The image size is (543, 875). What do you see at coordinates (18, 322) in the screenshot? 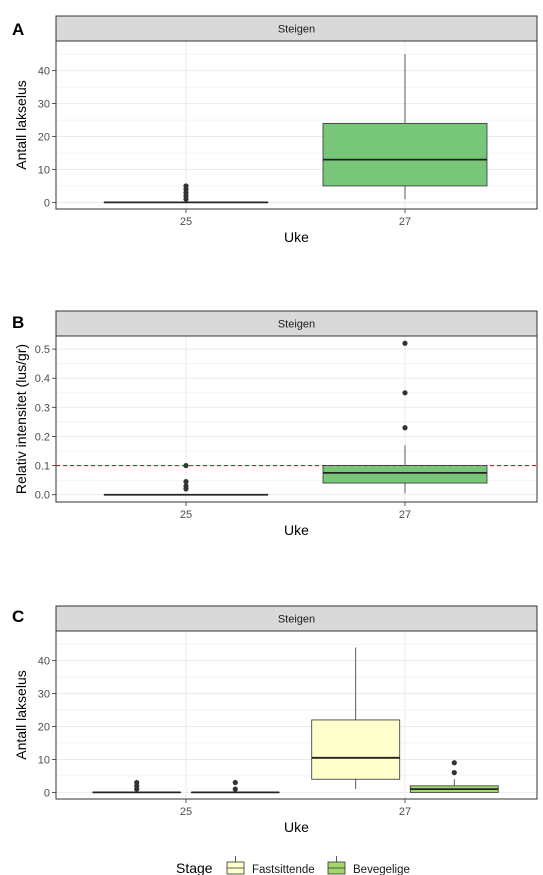
I see `panel-tag: B` at bounding box center [18, 322].